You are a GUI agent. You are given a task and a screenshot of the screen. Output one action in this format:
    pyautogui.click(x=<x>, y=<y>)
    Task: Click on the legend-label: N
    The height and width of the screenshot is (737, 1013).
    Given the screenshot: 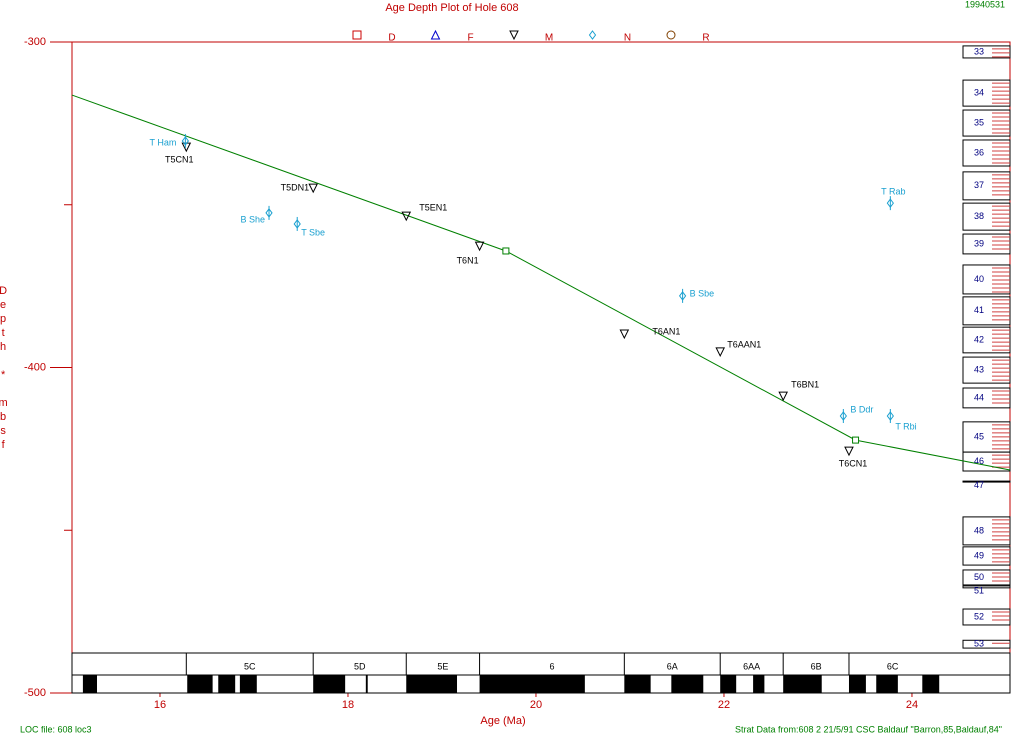 What is the action you would take?
    pyautogui.click(x=627, y=38)
    